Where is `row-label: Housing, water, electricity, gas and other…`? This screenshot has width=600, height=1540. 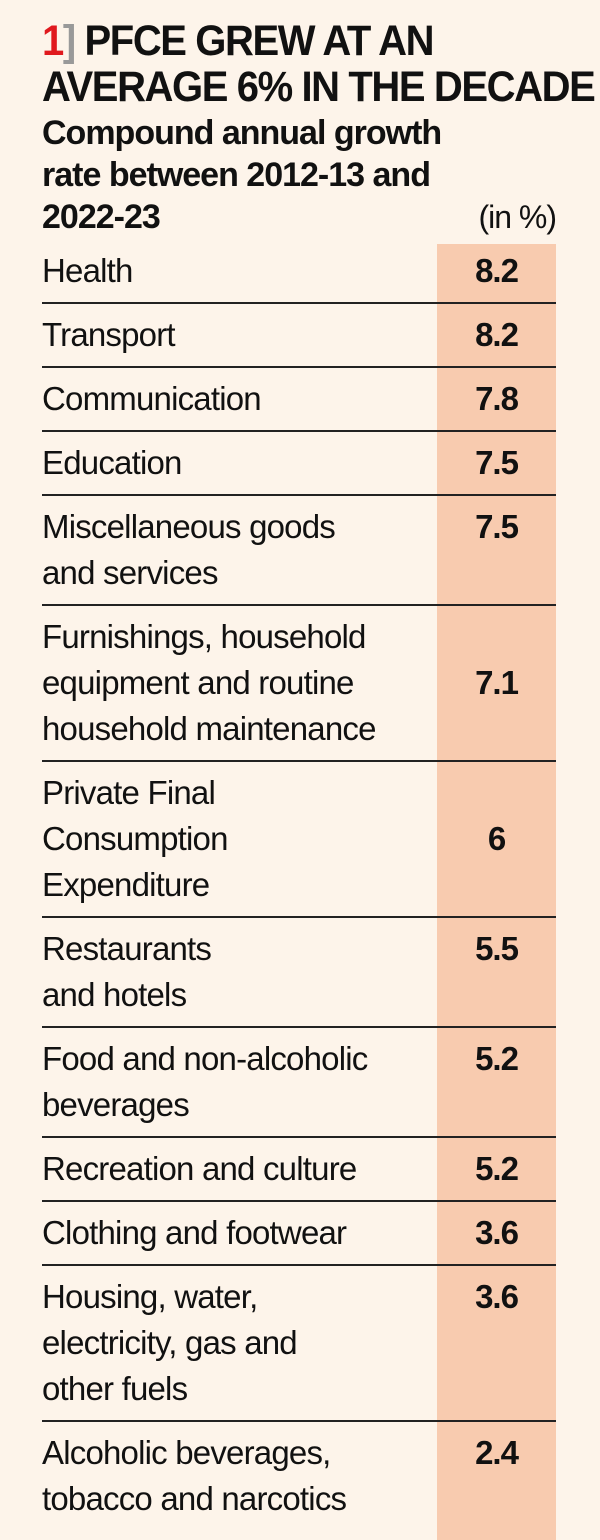 row-label: Housing, water, electricity, gas and other… is located at coordinates (239, 1343).